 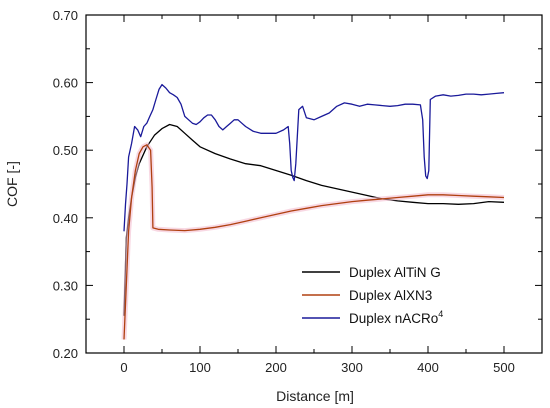 I want to click on x-tick-label: 200, so click(x=276, y=367).